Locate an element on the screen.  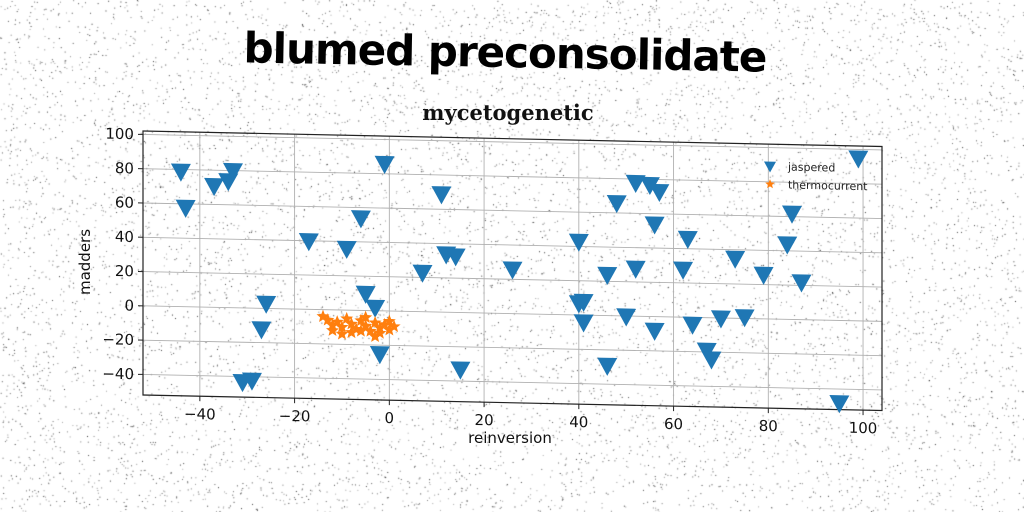
y-tick-label: 80 is located at coordinates (124, 168).